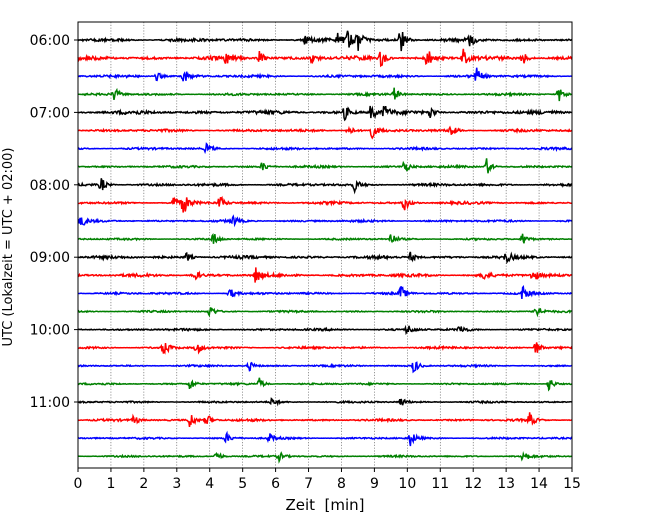 Image resolution: width=650 pixels, height=524 pixels. I want to click on x-tick-label: 4, so click(209, 484).